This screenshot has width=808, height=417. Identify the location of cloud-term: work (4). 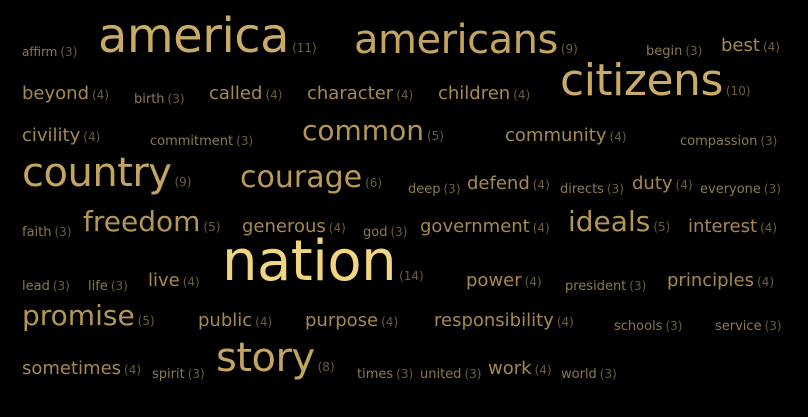
(520, 369).